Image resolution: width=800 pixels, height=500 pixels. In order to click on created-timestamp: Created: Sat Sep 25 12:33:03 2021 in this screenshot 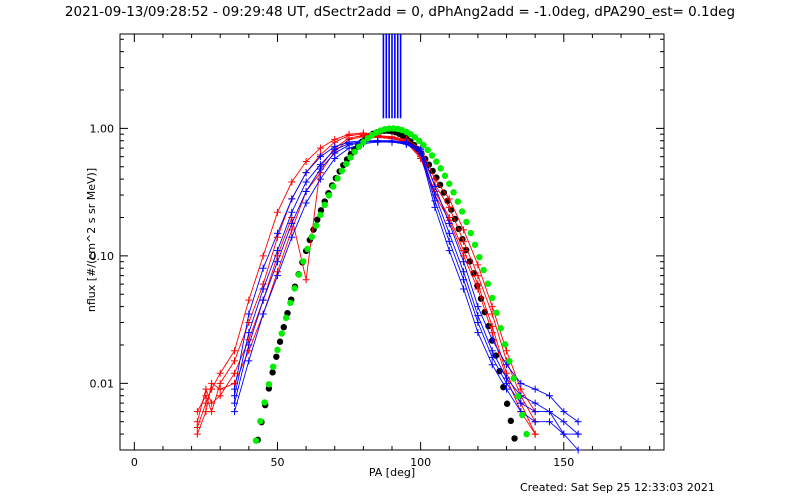, I will do `click(617, 487)`.